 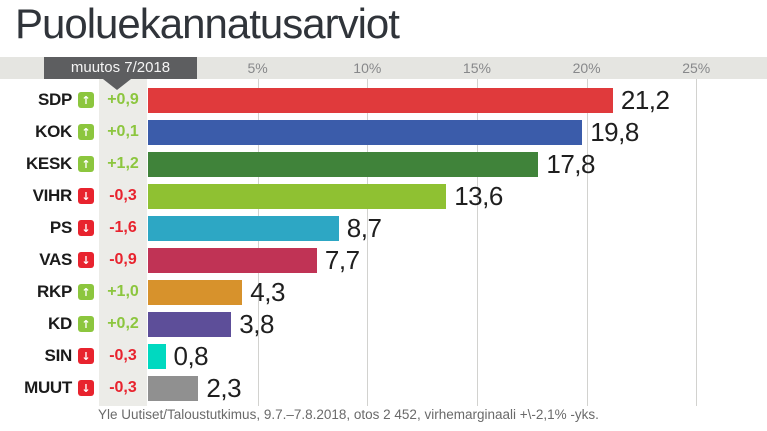 What do you see at coordinates (60, 323) in the screenshot?
I see `party-label: KD` at bounding box center [60, 323].